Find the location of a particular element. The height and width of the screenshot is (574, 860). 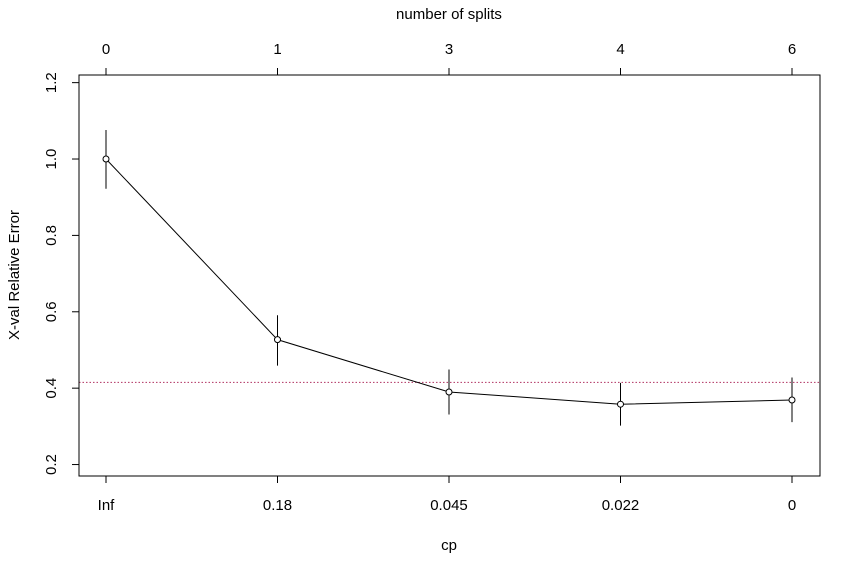

top-axis-label: number of splits is located at coordinates (449, 14).